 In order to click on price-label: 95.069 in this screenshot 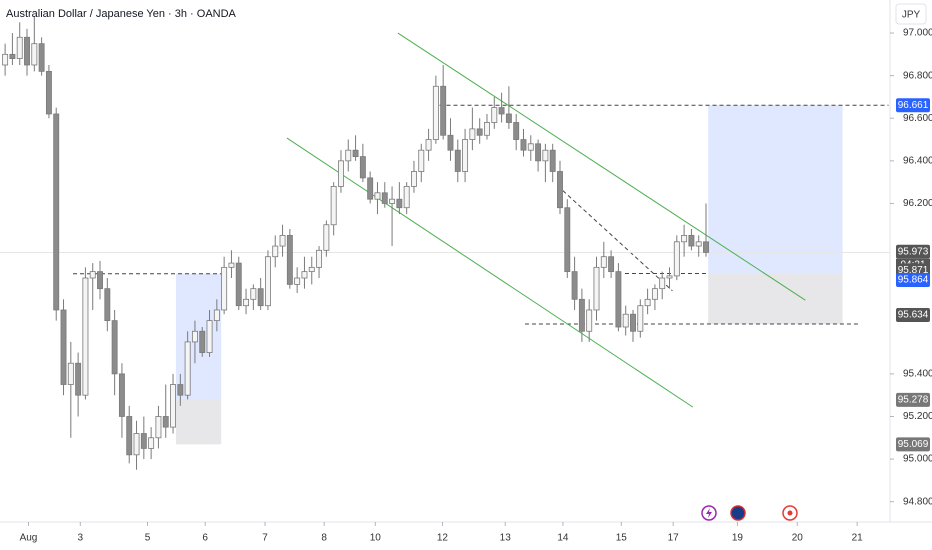, I will do `click(913, 444)`.